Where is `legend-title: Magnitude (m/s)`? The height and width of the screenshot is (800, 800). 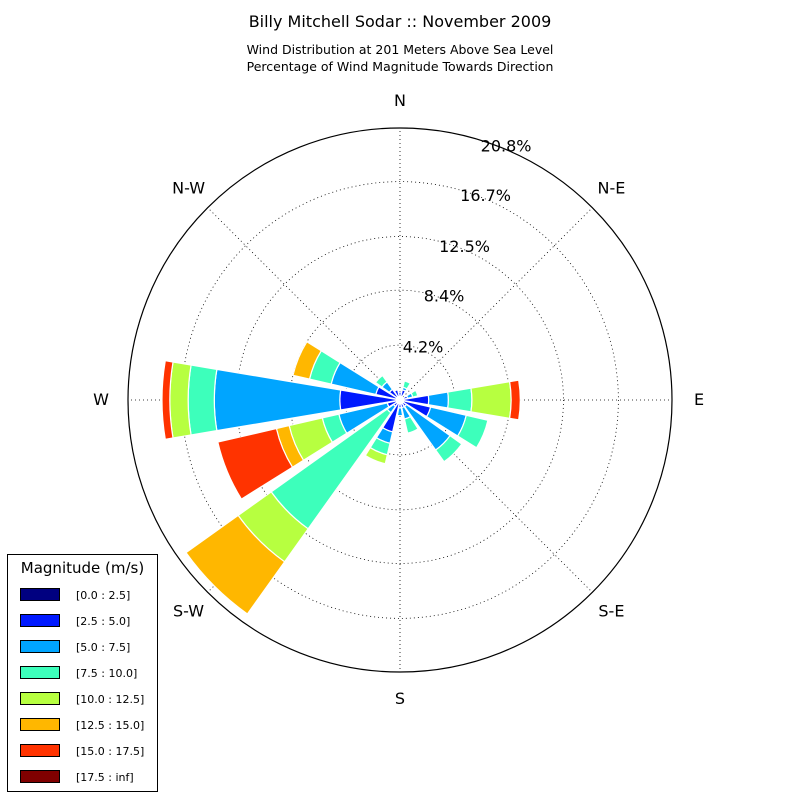 legend-title: Magnitude (m/s) is located at coordinates (82, 568).